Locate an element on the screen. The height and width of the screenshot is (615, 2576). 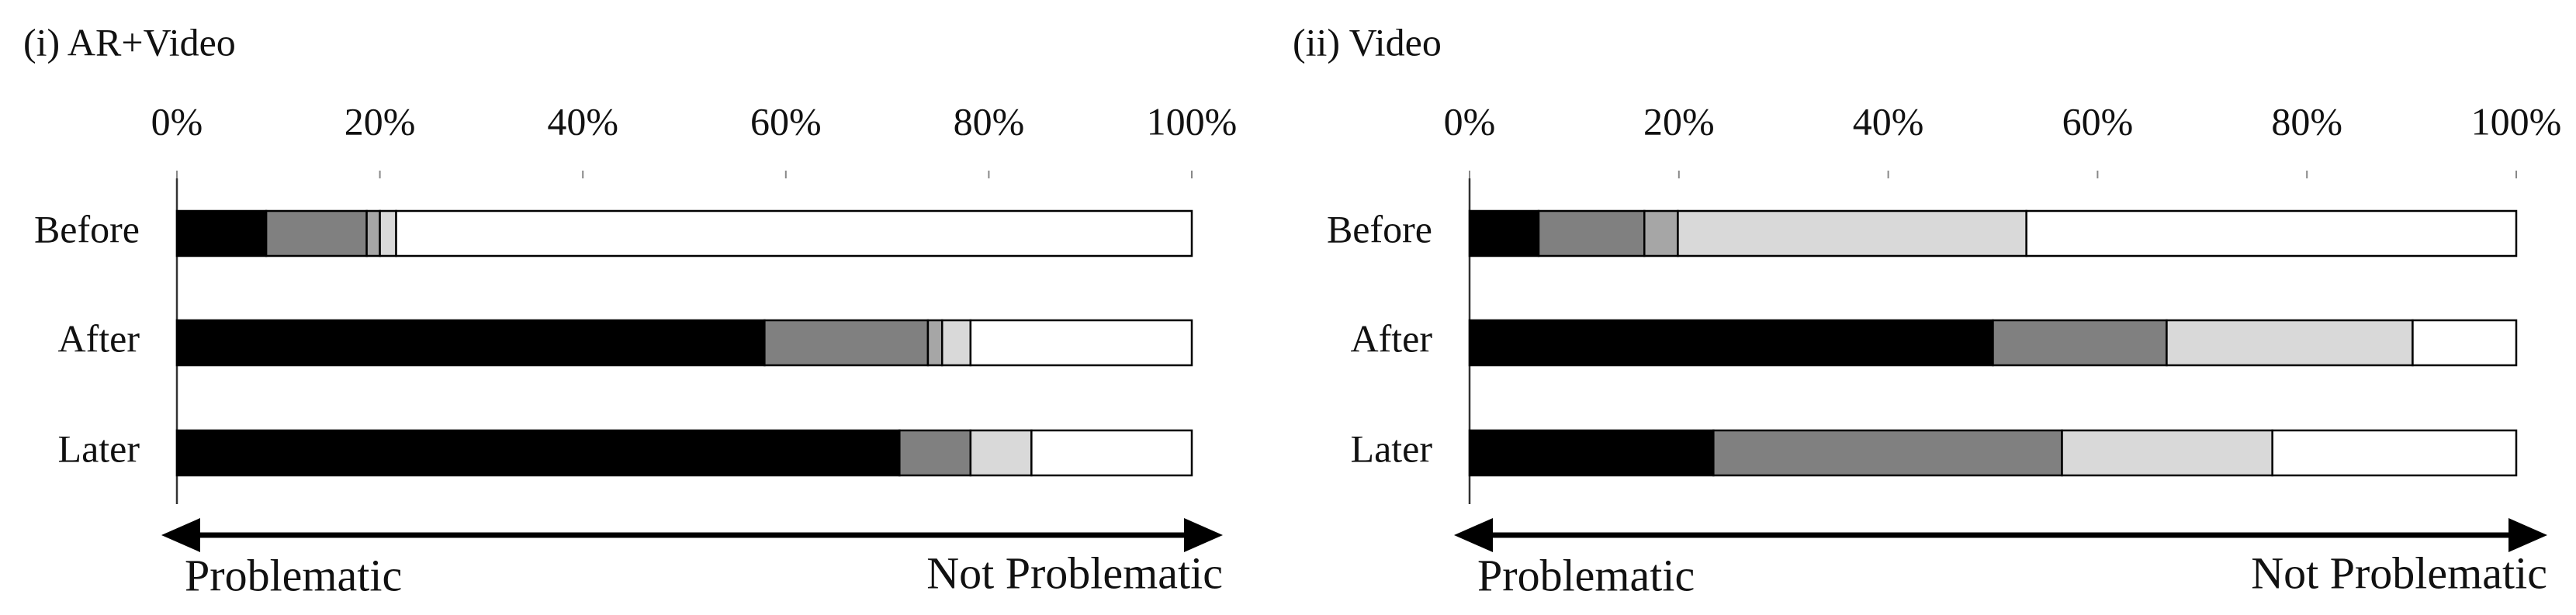
chart-title: (ii) Video is located at coordinates (1367, 42).